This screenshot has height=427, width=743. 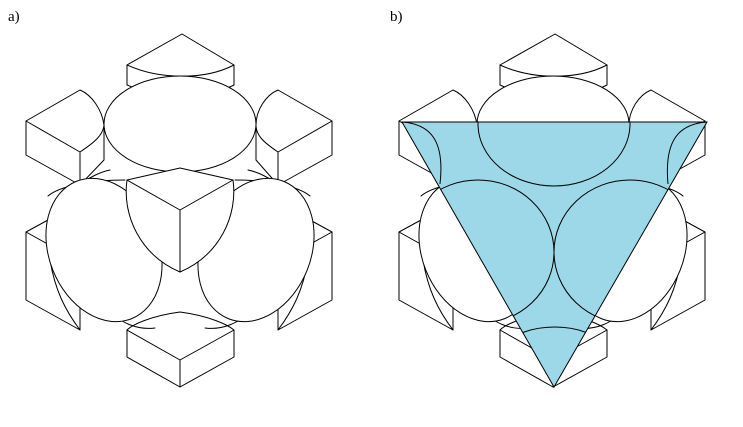 What do you see at coordinates (396, 17) in the screenshot?
I see `panel-b-label: b)` at bounding box center [396, 17].